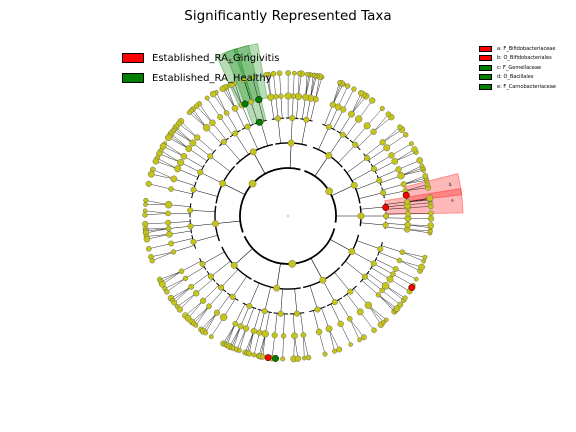 The width and height of the screenshot is (576, 432). I want to click on biomarker-entry-a: a: F_Bifidobacteriaceae, so click(517, 49).